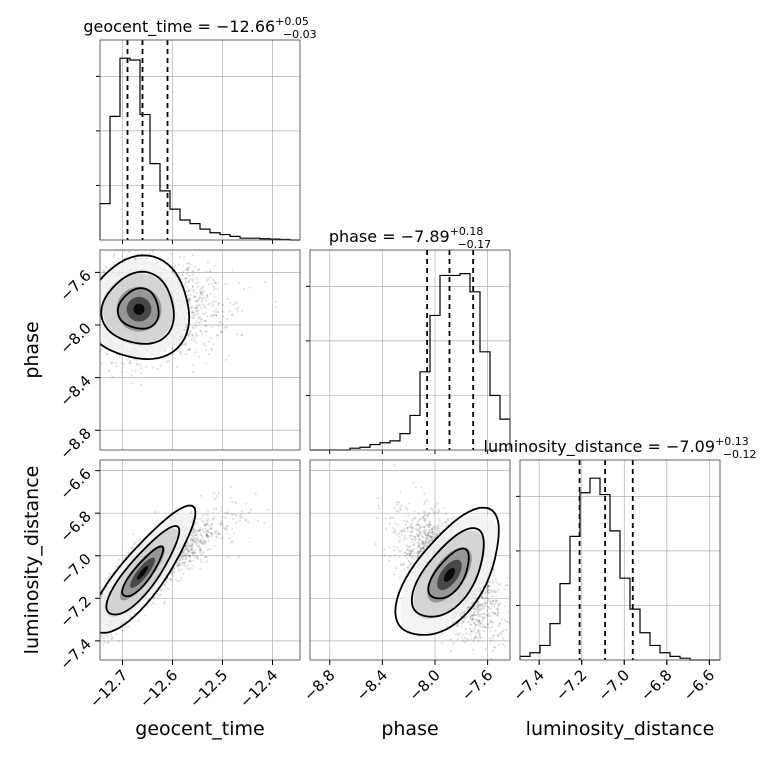  What do you see at coordinates (145, 307) in the screenshot?
I see `contour-line` at bounding box center [145, 307].